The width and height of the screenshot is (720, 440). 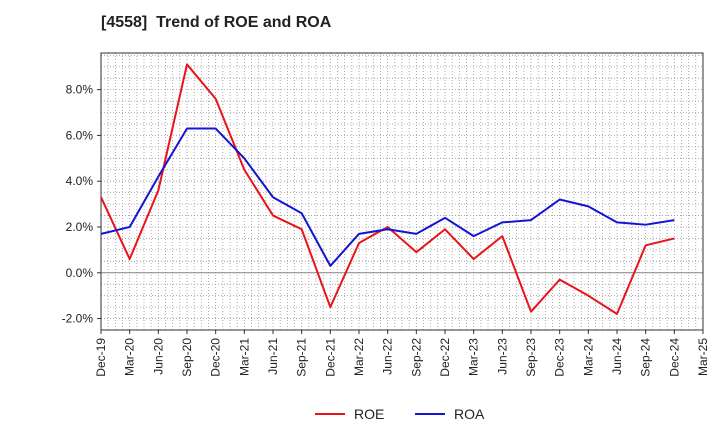 What do you see at coordinates (617, 356) in the screenshot?
I see `x-tick-label: Jun-24` at bounding box center [617, 356].